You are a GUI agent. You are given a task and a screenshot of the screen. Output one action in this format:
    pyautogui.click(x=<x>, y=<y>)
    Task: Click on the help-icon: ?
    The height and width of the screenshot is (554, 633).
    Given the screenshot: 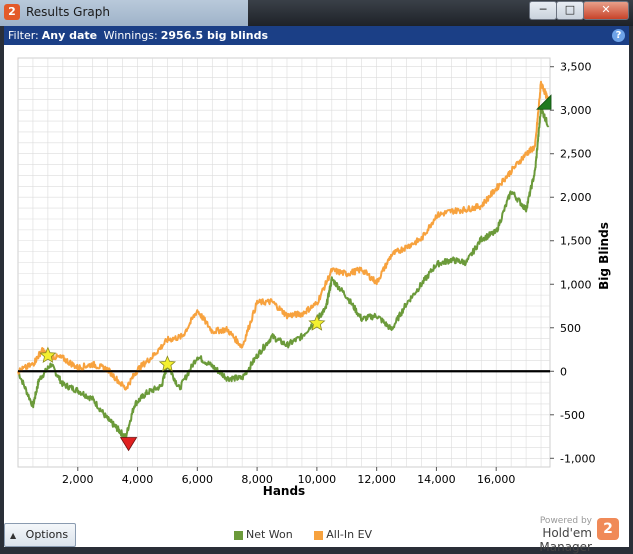 What is the action you would take?
    pyautogui.click(x=618, y=35)
    